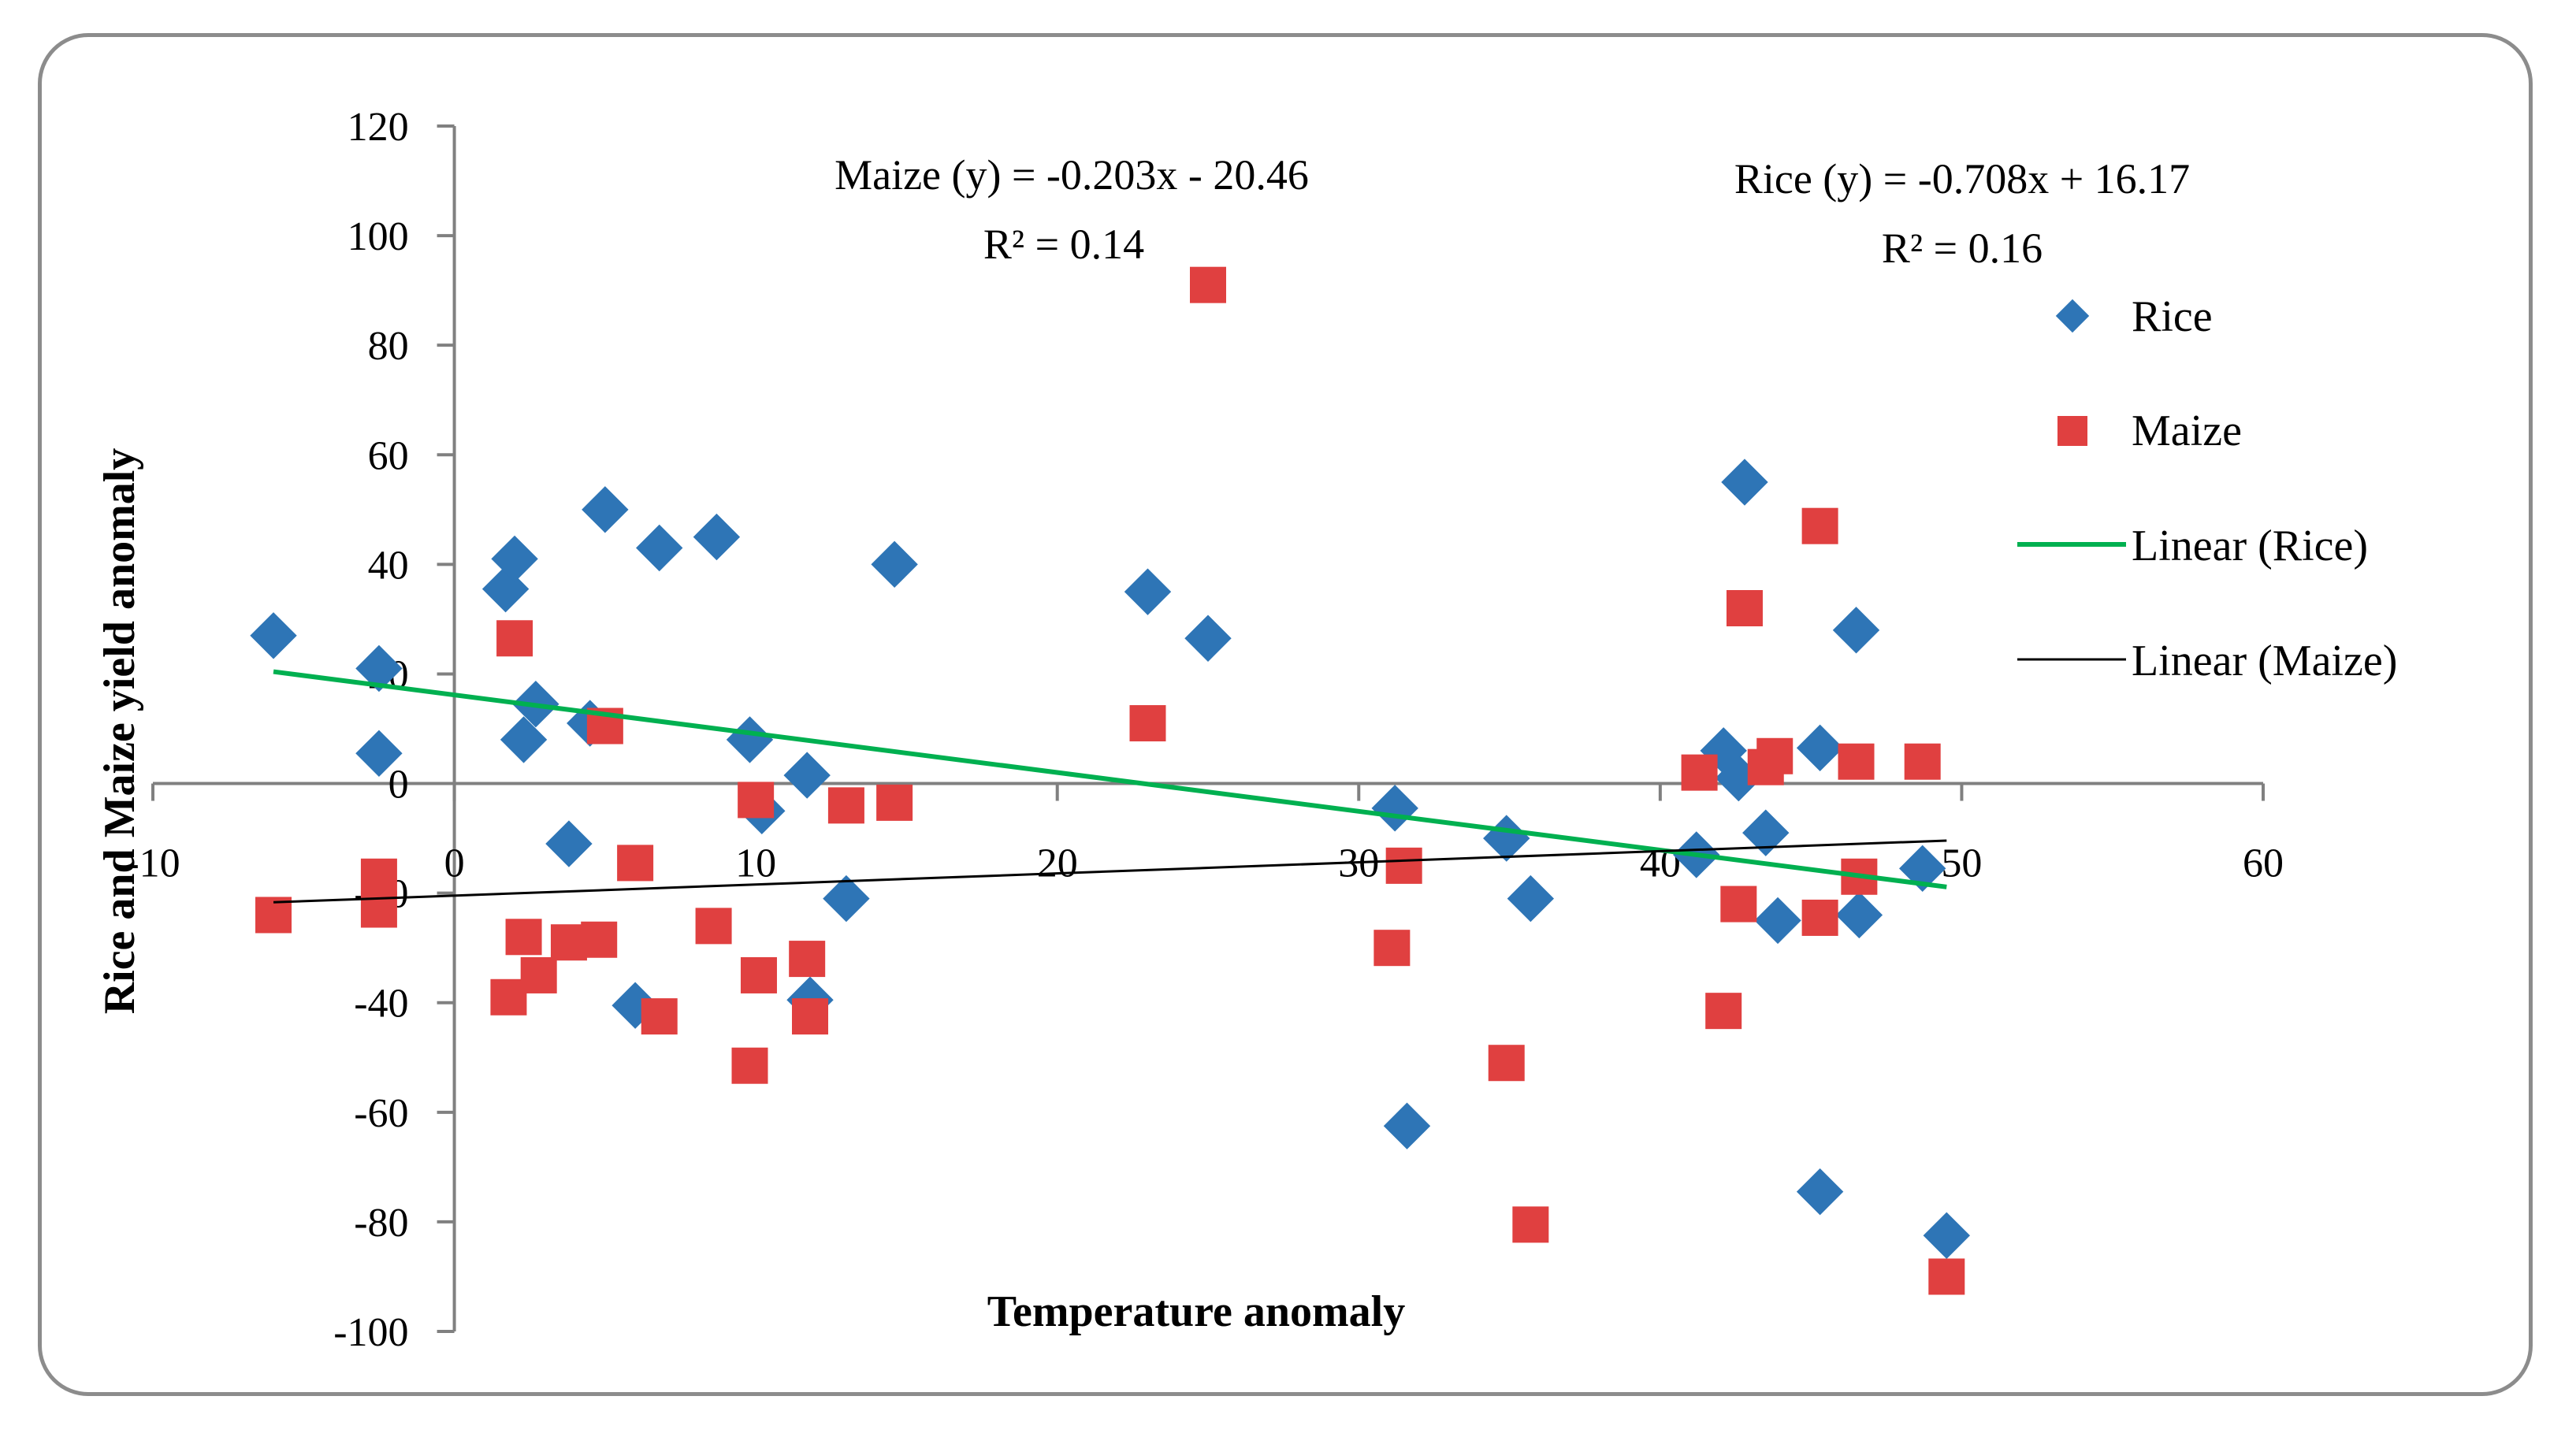  I want to click on x-tick-label: 50, so click(1961, 863).